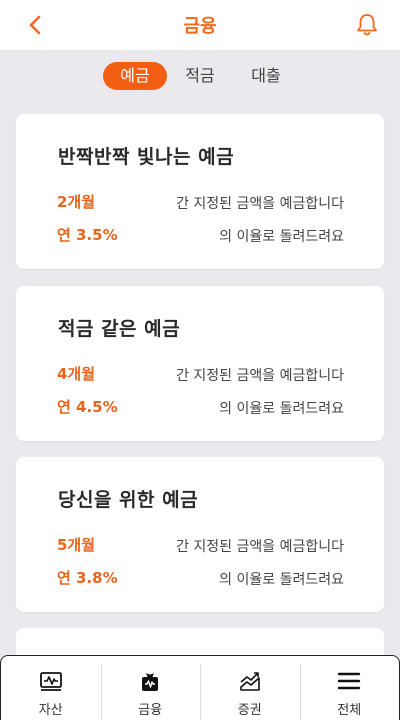 Image resolution: width=400 pixels, height=720 pixels. I want to click on card-title: 적금 같은 예금, so click(119, 329).